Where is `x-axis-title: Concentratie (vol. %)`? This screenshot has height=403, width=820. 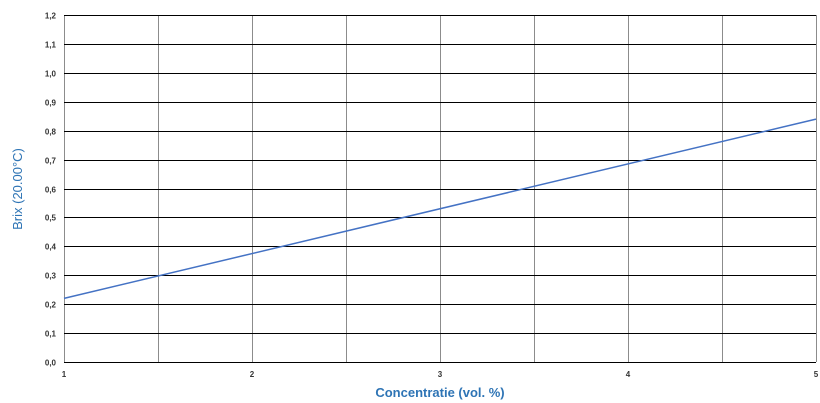 x-axis-title: Concentratie (vol. %) is located at coordinates (439, 392).